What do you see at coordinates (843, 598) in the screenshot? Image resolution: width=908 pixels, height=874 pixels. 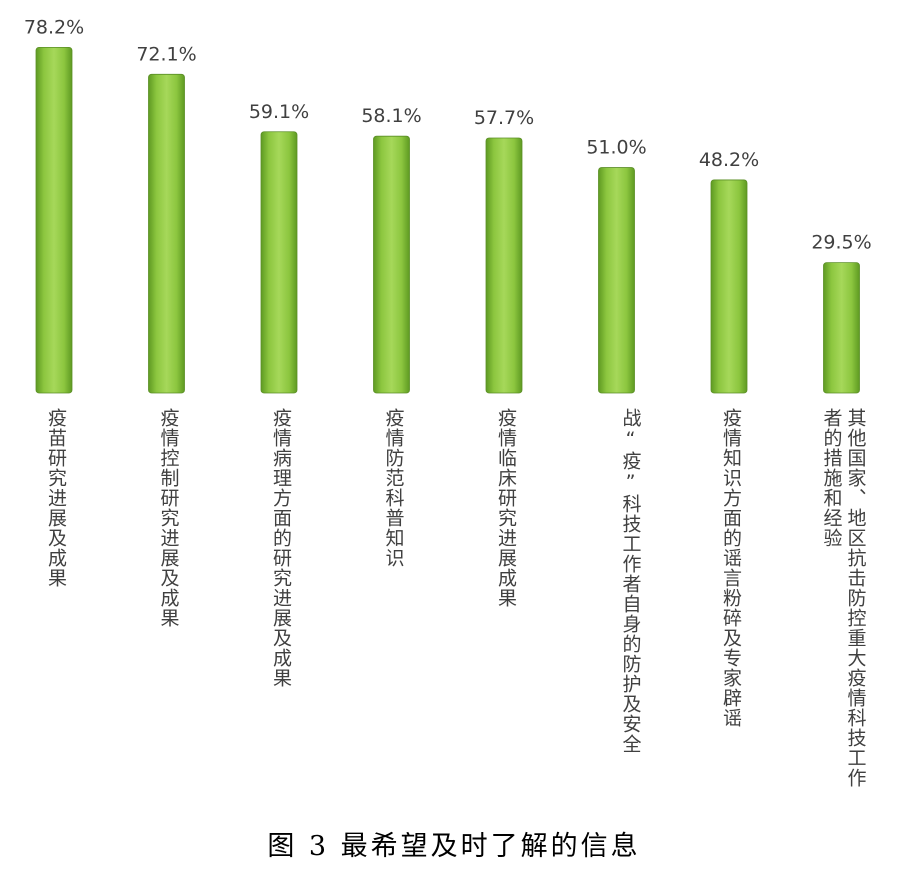 I see `category-label-8: 其他国家、地区抗击防控重大疫情科技工作者的措施和经验` at bounding box center [843, 598].